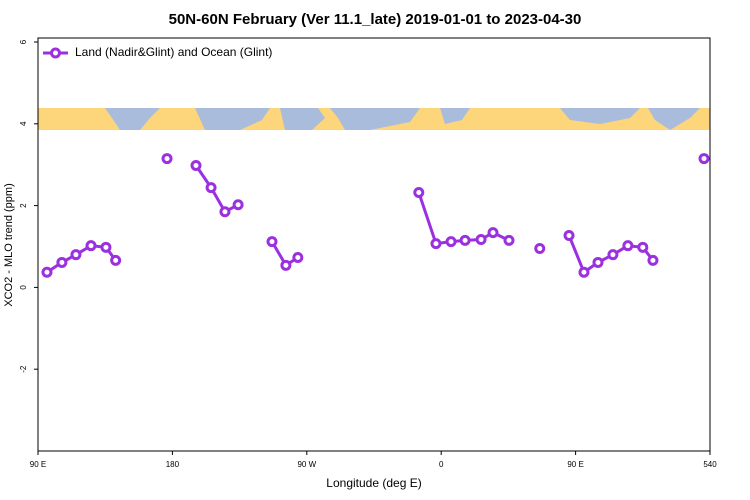 The height and width of the screenshot is (500, 750). Describe the element at coordinates (23, 123) in the screenshot. I see `y-tick-label: 4` at that location.